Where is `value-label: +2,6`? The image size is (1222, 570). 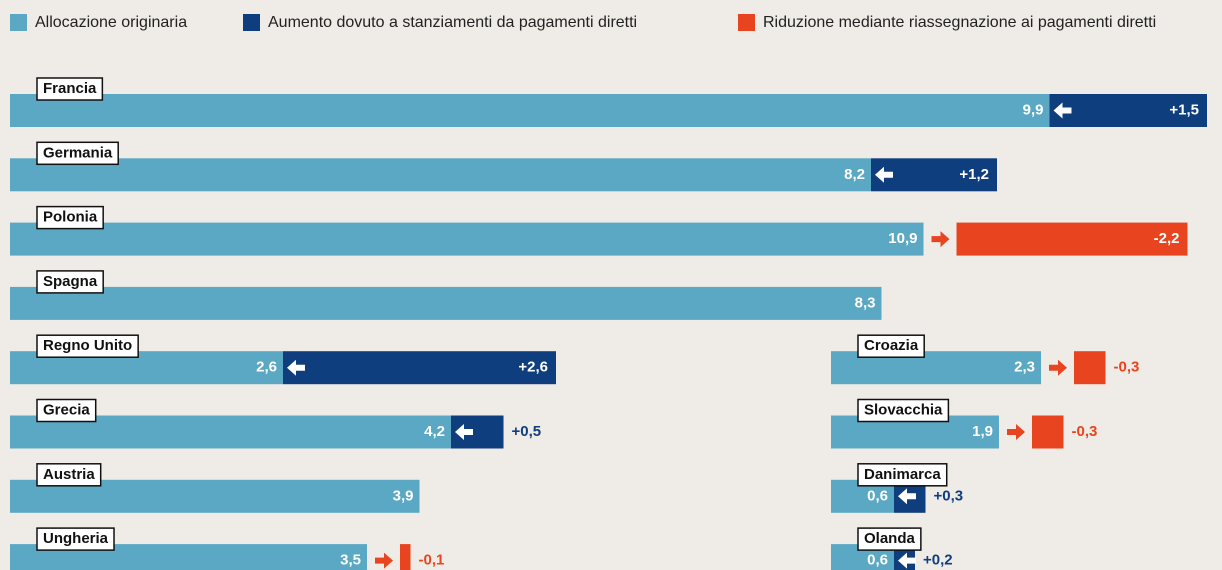 value-label: +2,6 is located at coordinates (533, 367).